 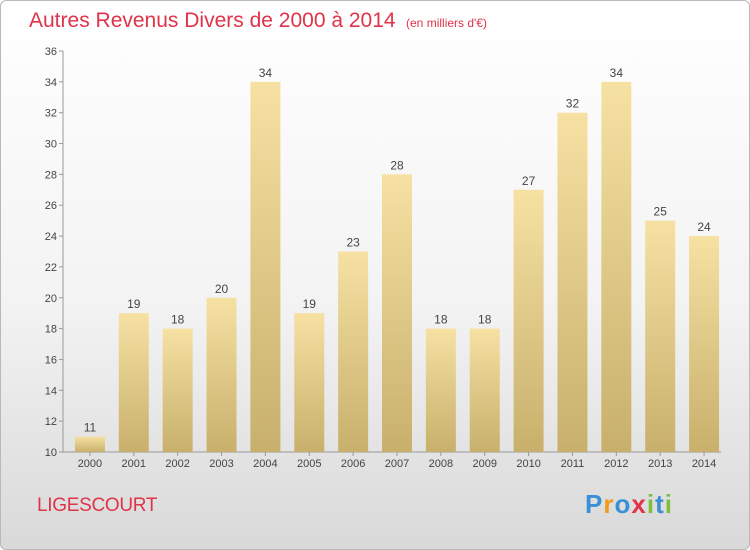 I want to click on bar-2012, so click(x=616, y=266).